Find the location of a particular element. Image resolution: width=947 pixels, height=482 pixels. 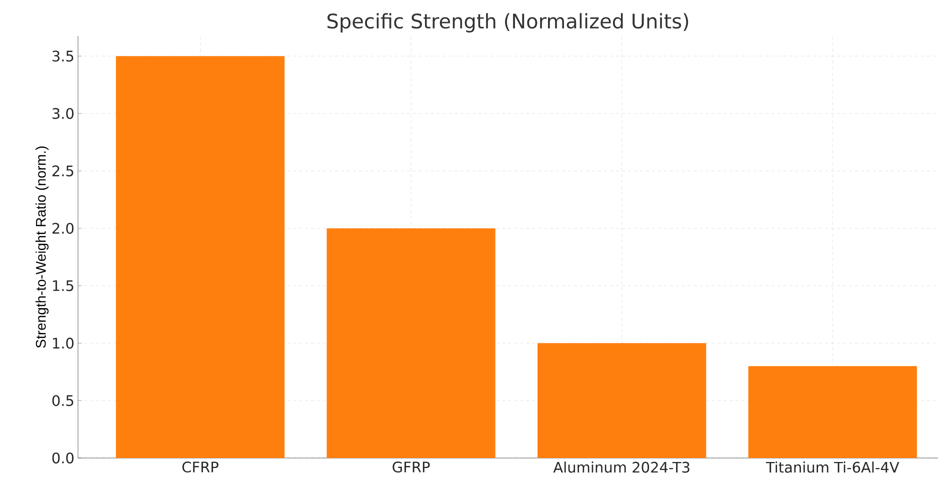

y-tick-label: 0.0 is located at coordinates (63, 458).